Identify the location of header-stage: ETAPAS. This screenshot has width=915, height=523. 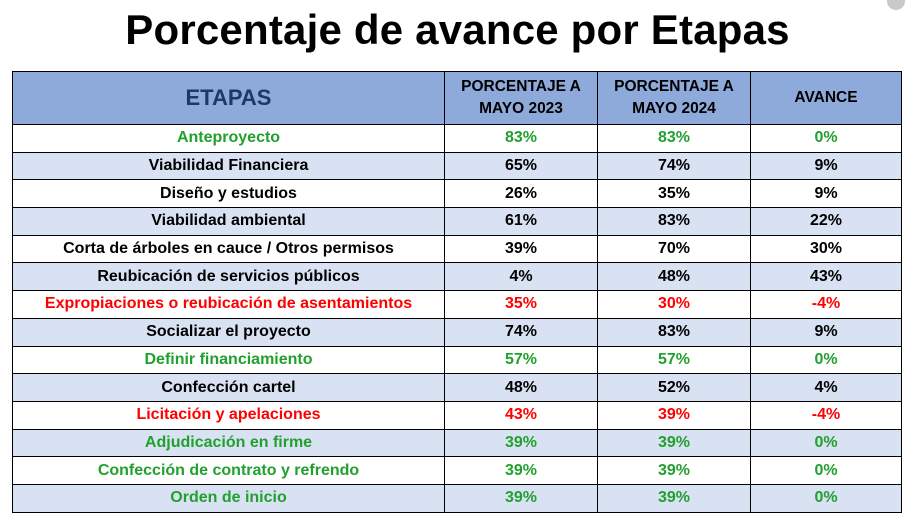
(228, 98).